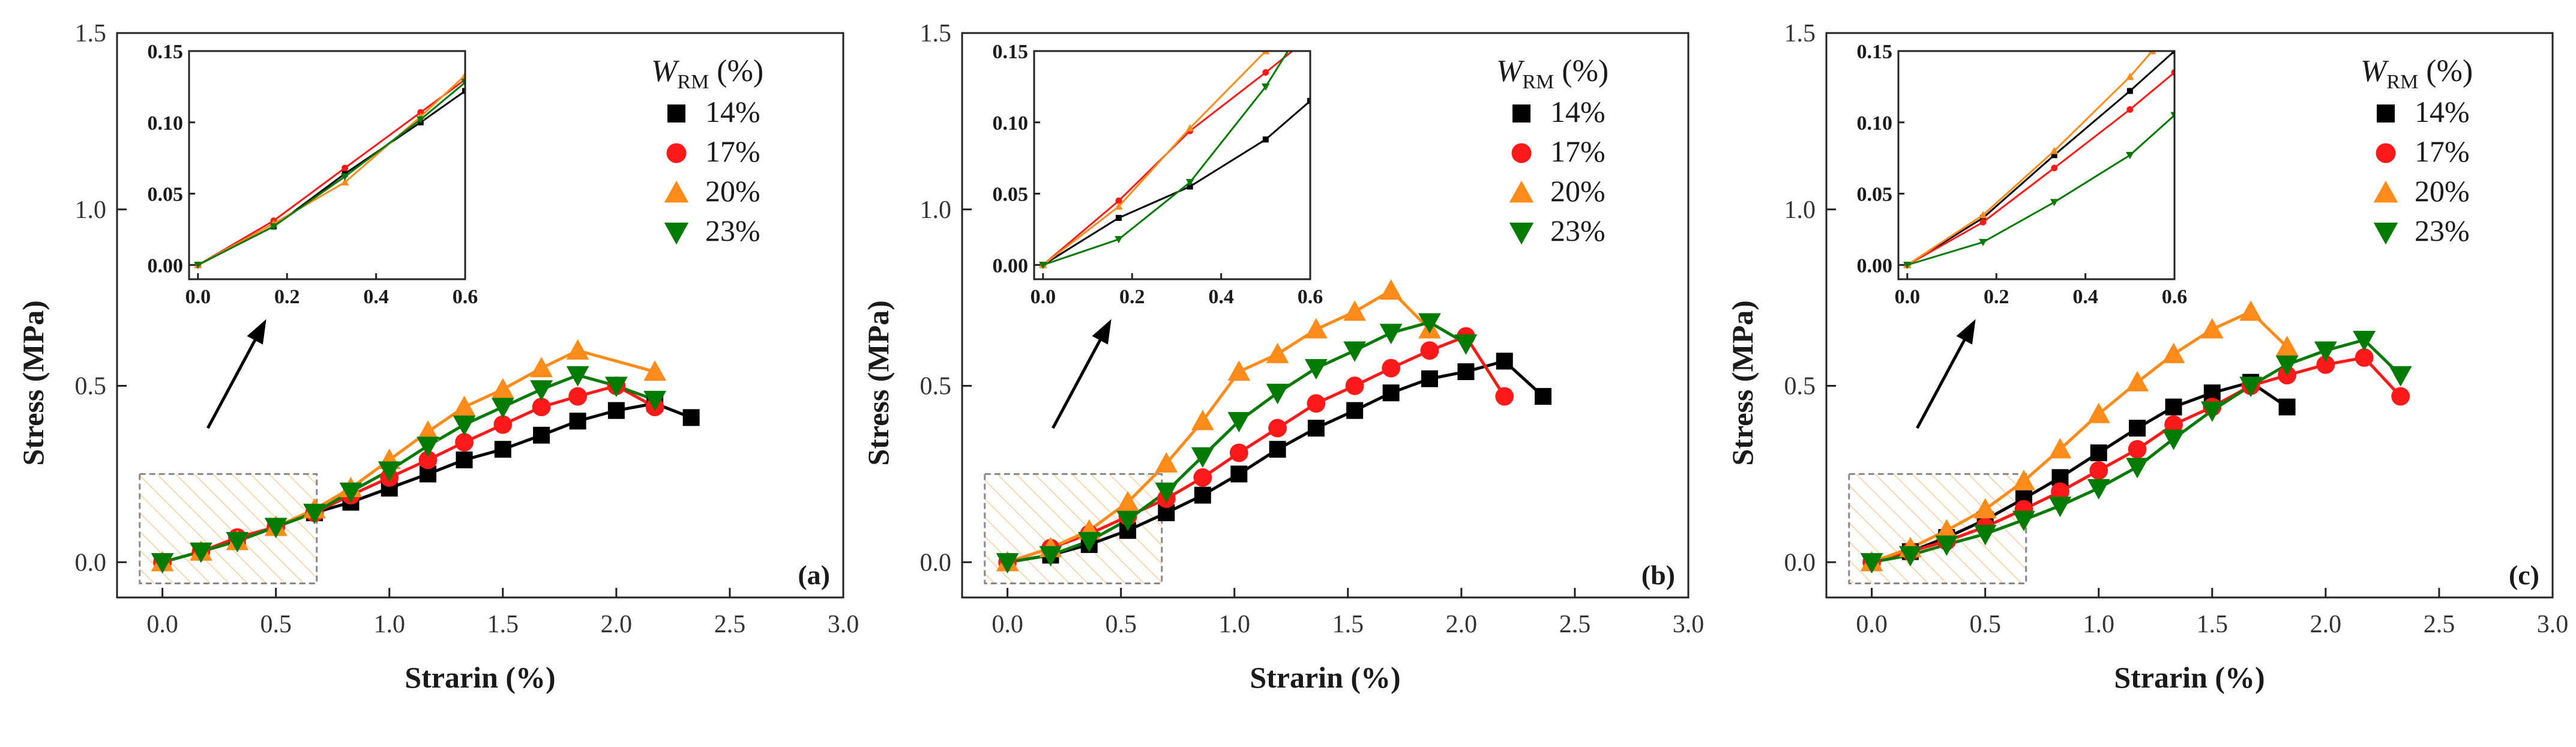 The image size is (2576, 747). What do you see at coordinates (733, 112) in the screenshot?
I see `legend-label: 14%` at bounding box center [733, 112].